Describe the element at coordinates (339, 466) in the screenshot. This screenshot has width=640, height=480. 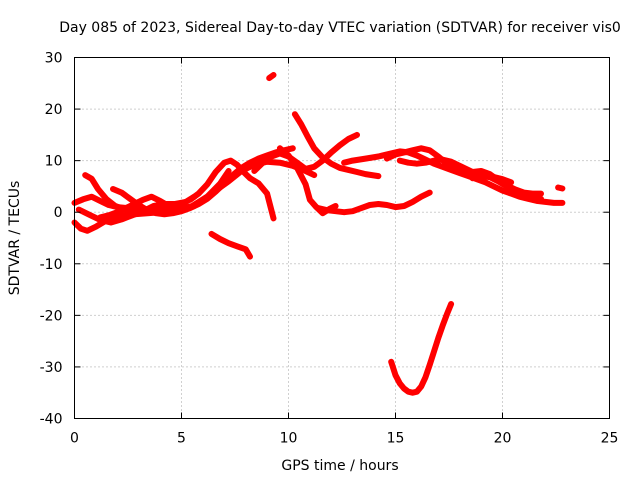
I see `x-axis-label: GPS time / hours` at that location.